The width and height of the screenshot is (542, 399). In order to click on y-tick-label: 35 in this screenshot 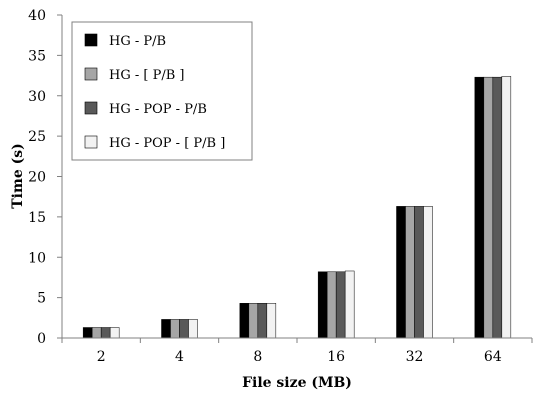, I will do `click(37, 56)`.